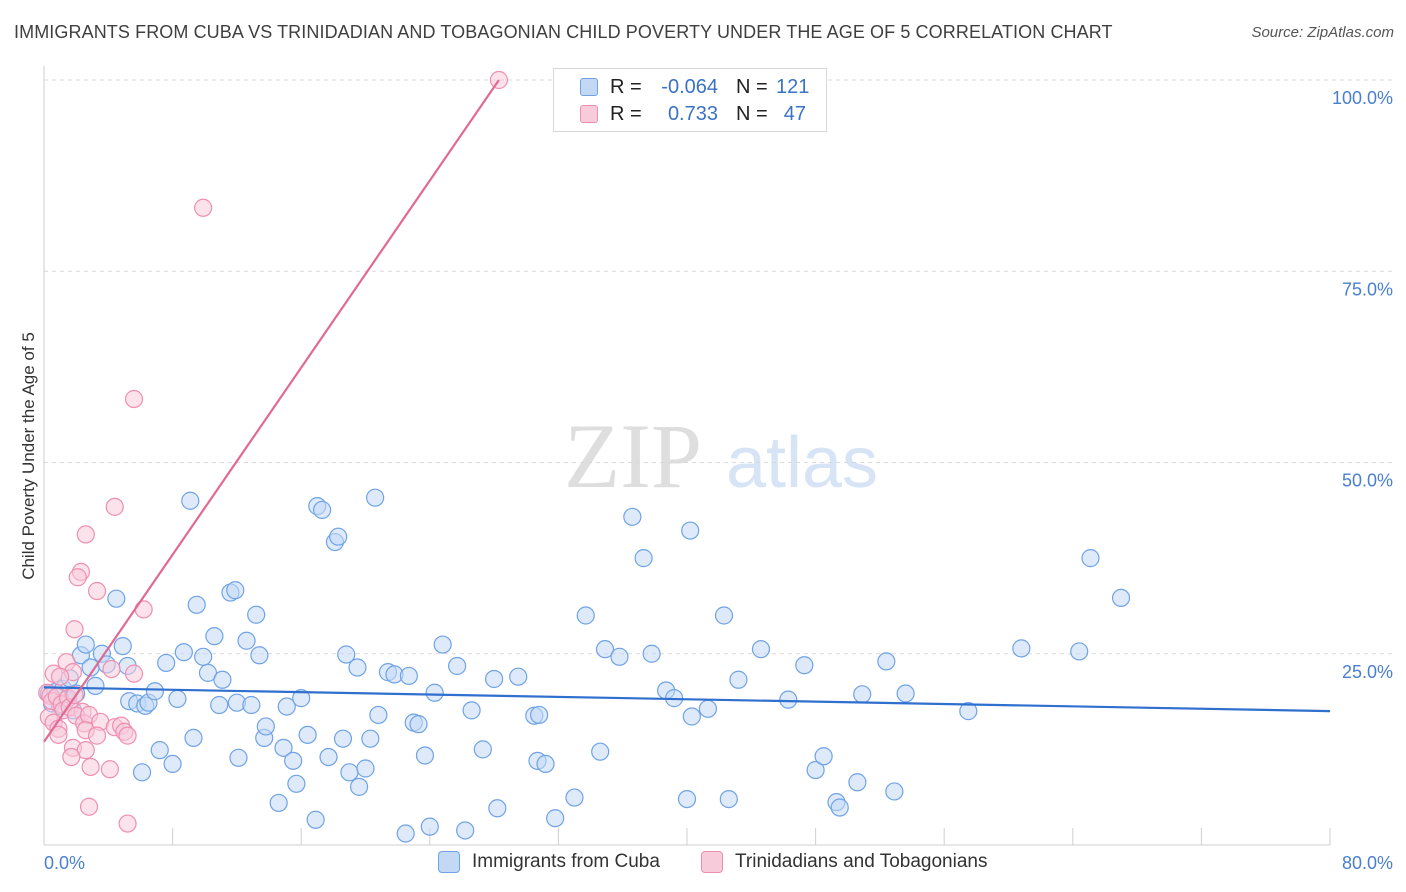  Describe the element at coordinates (1367, 289) in the screenshot. I see `y-tick-label: 75.0%` at that location.